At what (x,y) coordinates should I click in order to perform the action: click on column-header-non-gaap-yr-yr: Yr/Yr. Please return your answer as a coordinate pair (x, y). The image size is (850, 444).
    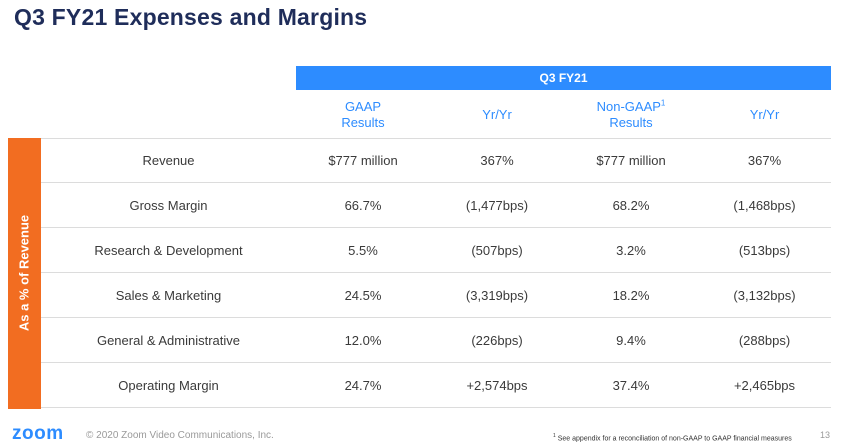
    Looking at the image, I should click on (764, 115).